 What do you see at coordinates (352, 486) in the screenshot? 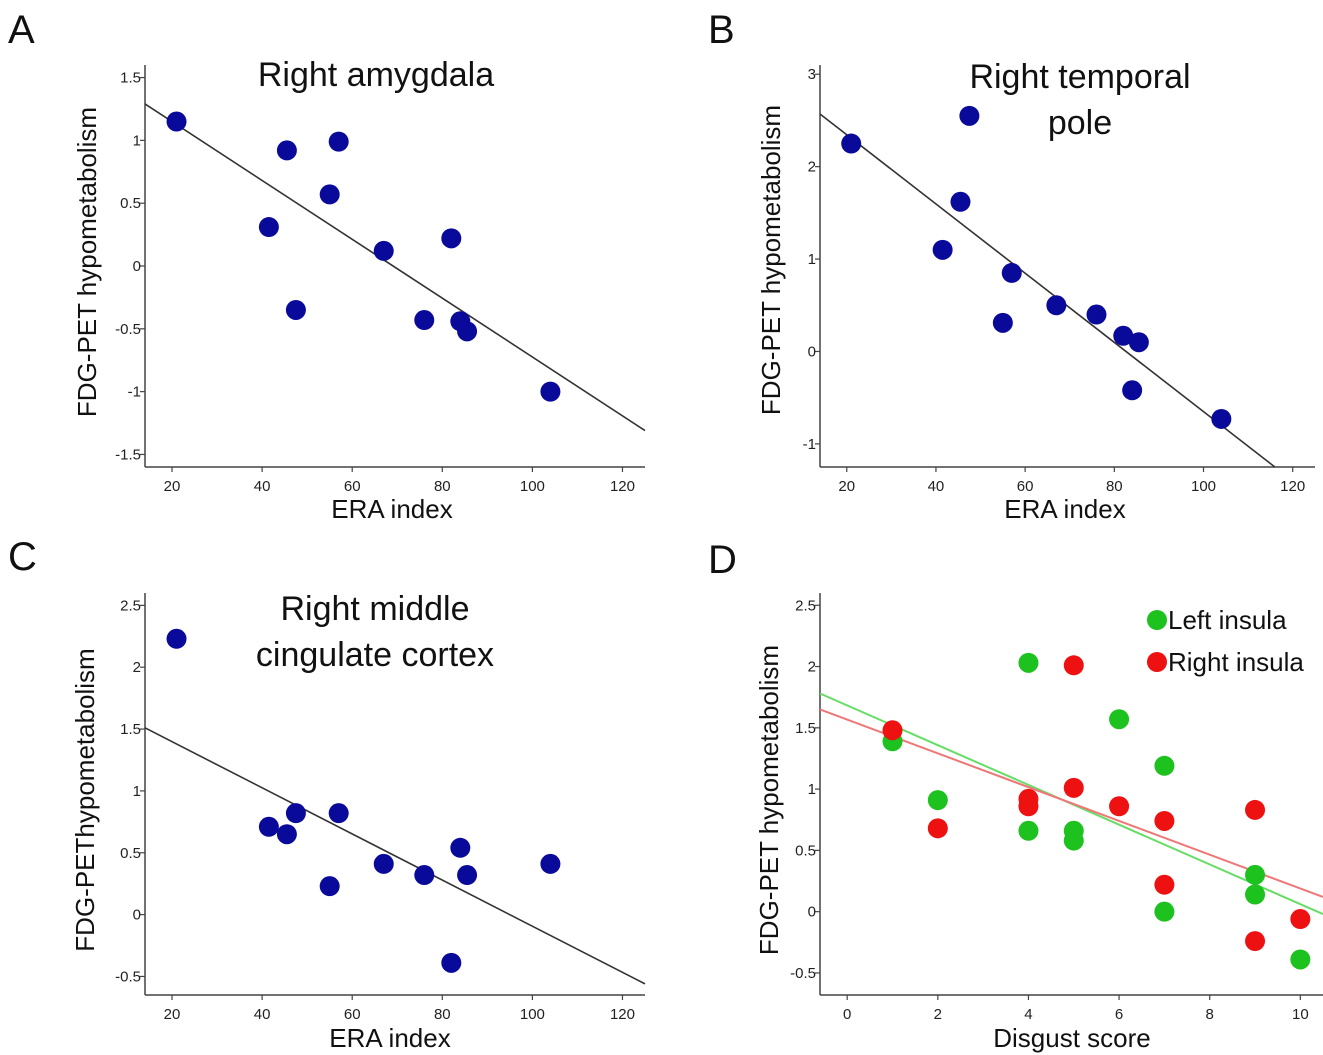
I see `x-tick-label-a: 60` at bounding box center [352, 486].